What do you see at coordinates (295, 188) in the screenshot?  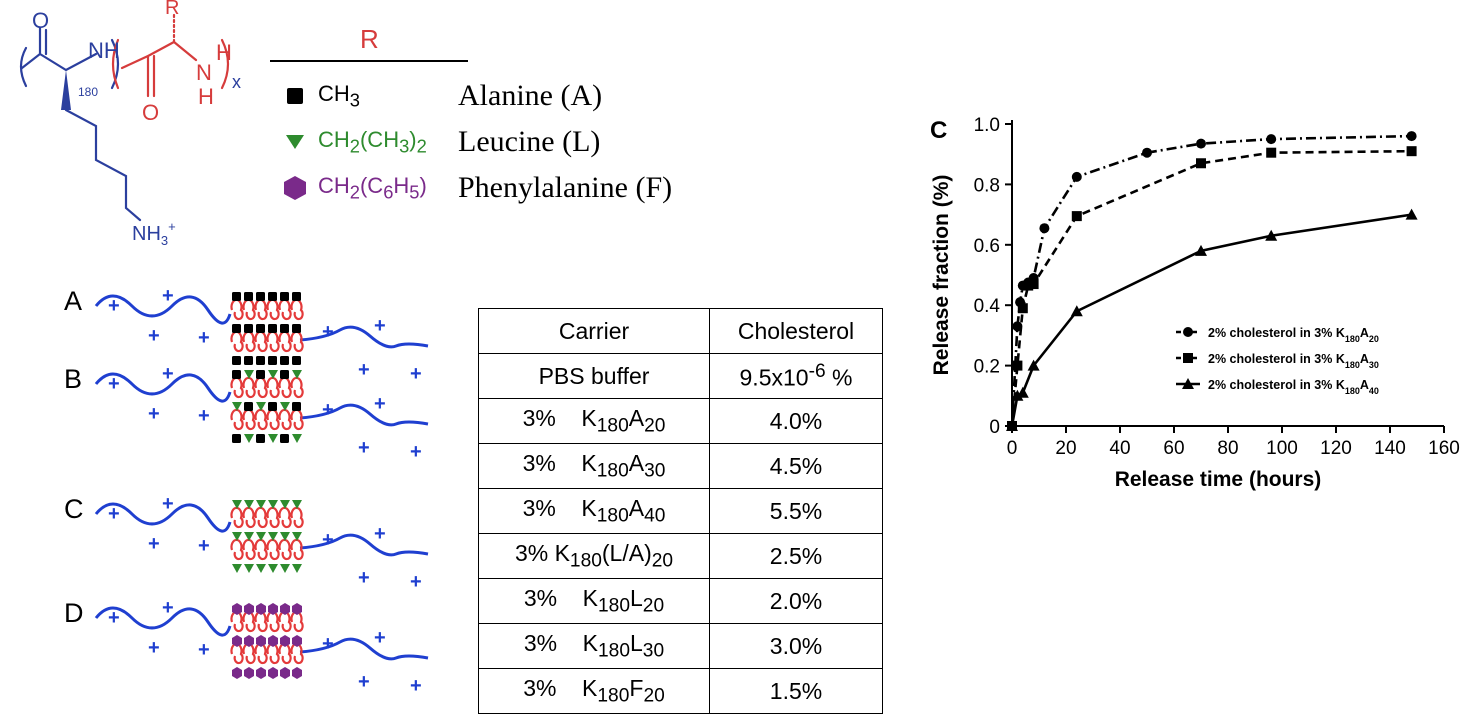 I see `hexagon-icon` at bounding box center [295, 188].